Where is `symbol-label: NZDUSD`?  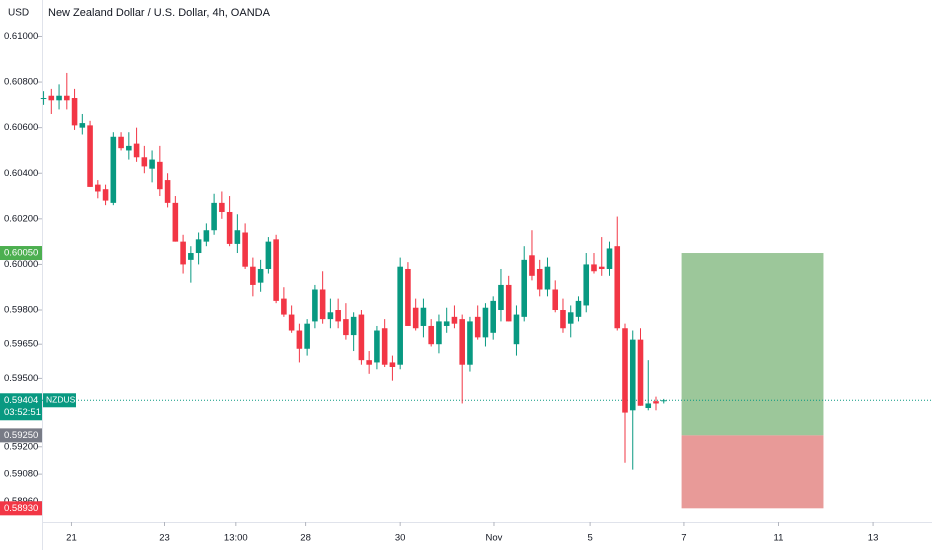 symbol-label: NZDUSD is located at coordinates (63, 400).